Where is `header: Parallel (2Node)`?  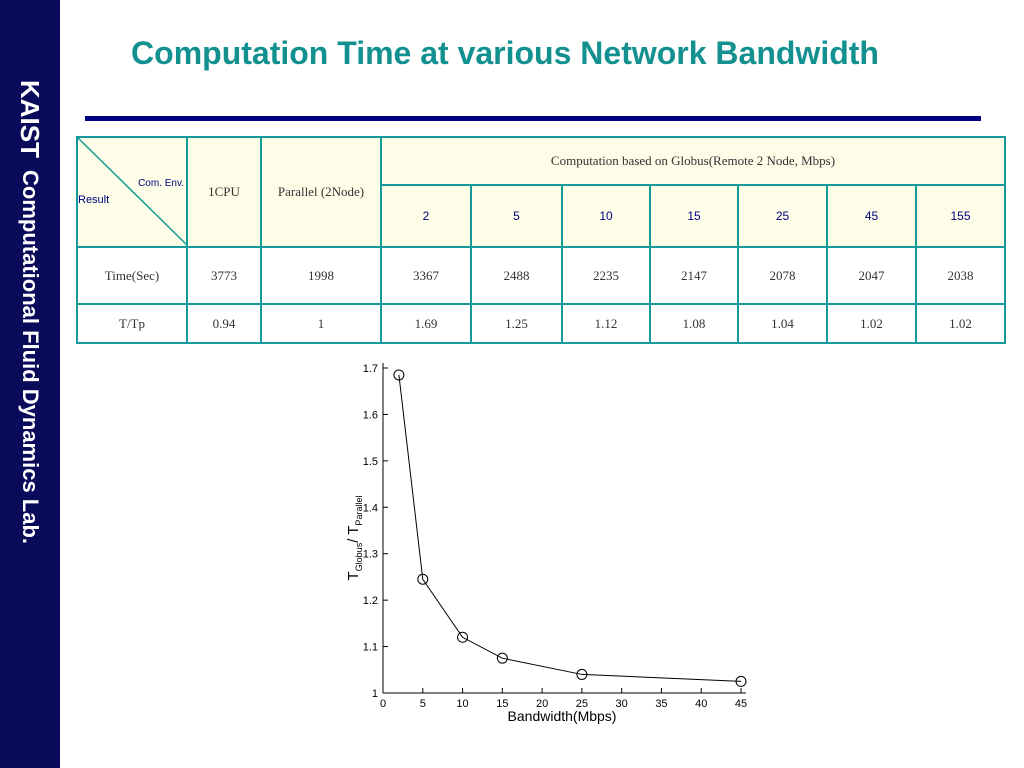 header: Parallel (2Node) is located at coordinates (321, 192).